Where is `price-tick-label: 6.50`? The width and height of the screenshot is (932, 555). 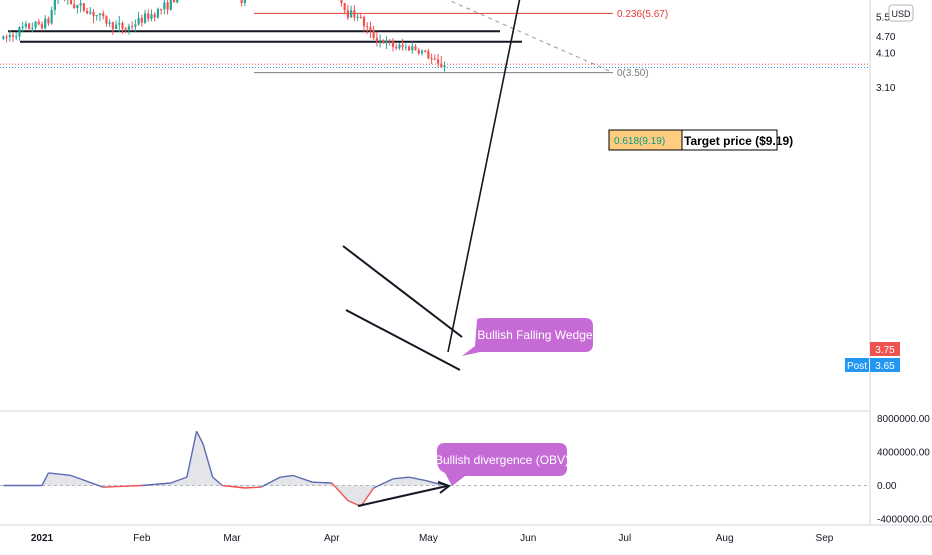
price-tick-label: 6.50 is located at coordinates (886, 1).